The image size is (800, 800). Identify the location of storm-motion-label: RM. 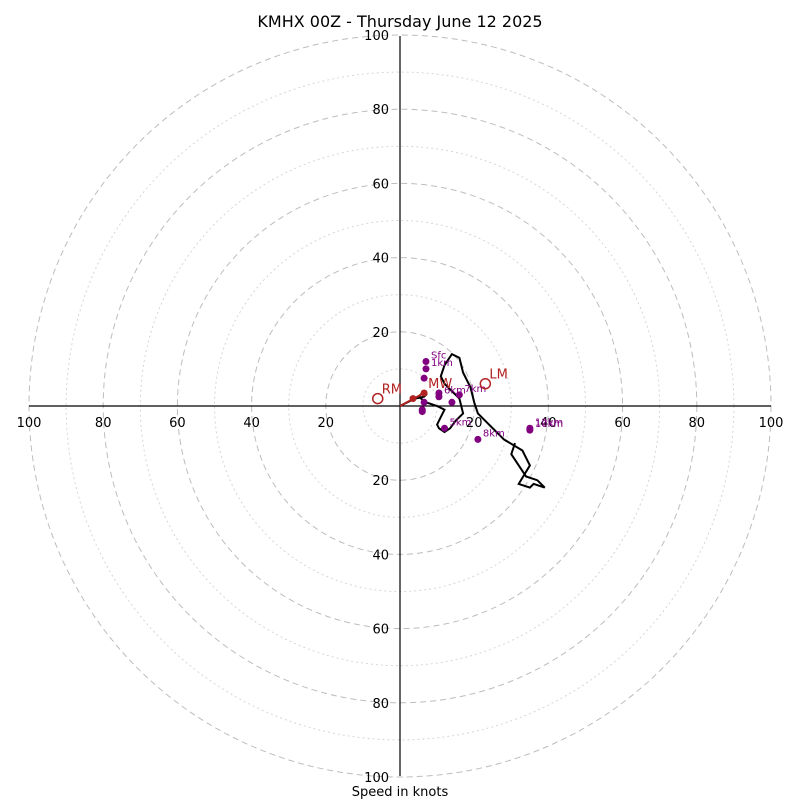
(392, 390).